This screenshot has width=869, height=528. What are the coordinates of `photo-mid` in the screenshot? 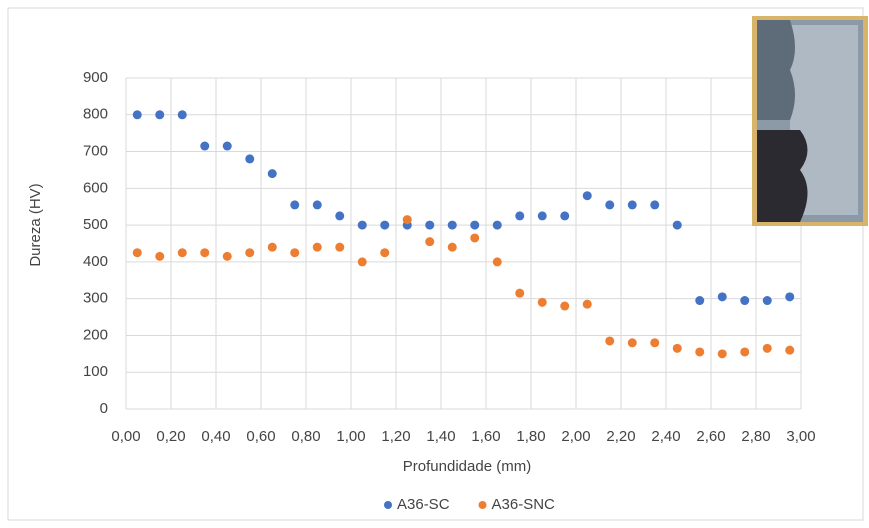 It's located at (776, 70).